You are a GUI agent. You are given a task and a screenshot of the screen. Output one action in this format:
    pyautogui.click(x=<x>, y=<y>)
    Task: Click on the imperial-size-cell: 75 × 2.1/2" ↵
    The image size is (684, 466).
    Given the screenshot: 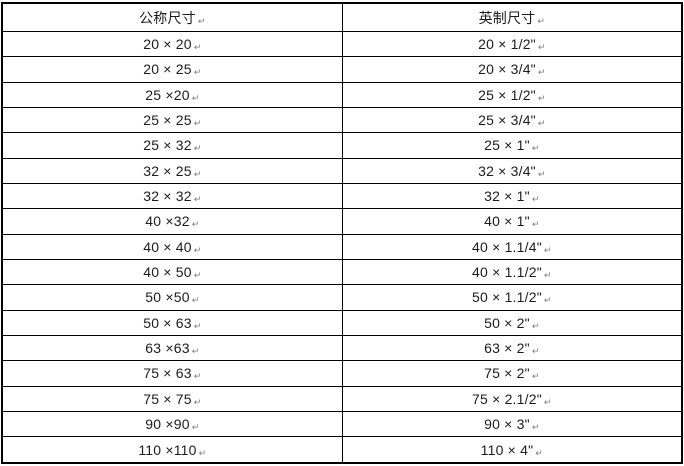 What is the action you would take?
    pyautogui.click(x=512, y=398)
    